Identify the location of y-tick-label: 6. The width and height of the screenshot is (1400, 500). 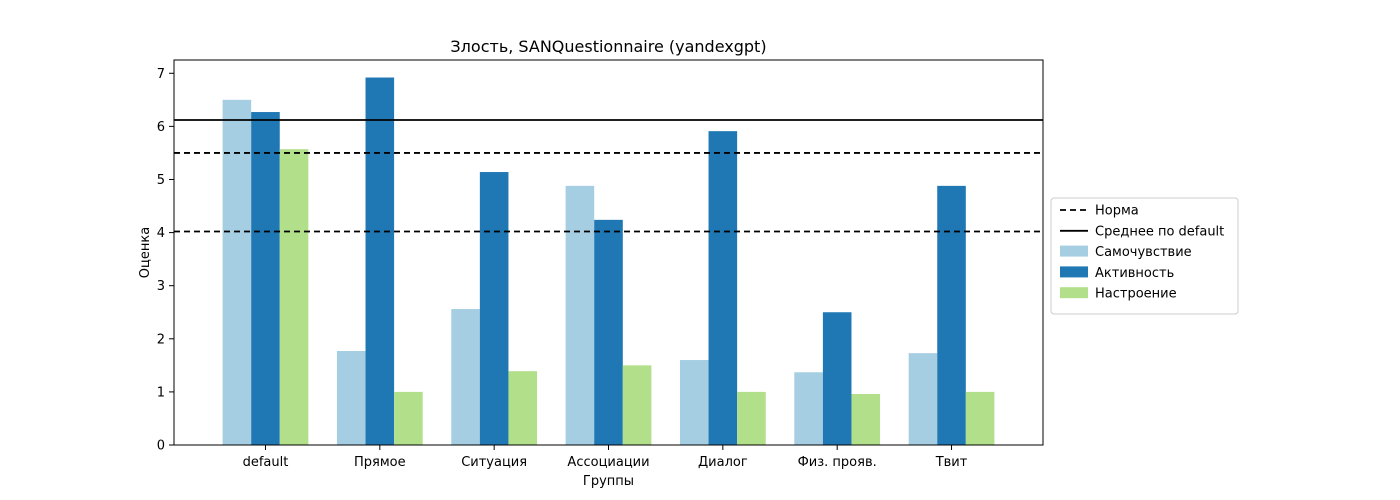
(161, 127).